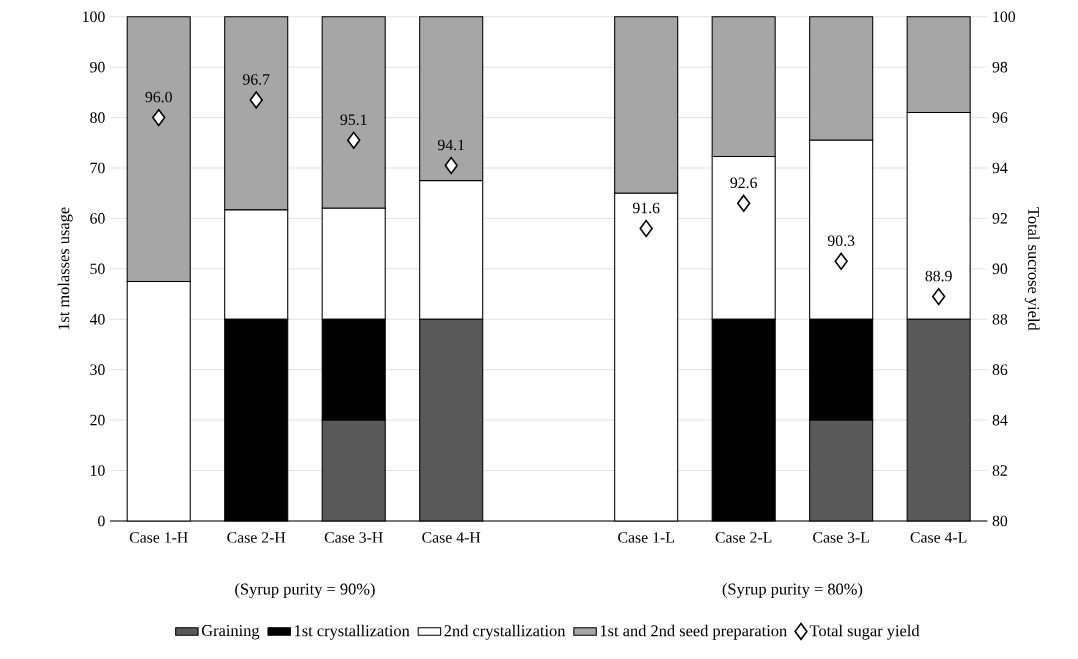 The image size is (1078, 659). Describe the element at coordinates (353, 537) in the screenshot. I see `x-tick-label: Case 3-H` at that location.